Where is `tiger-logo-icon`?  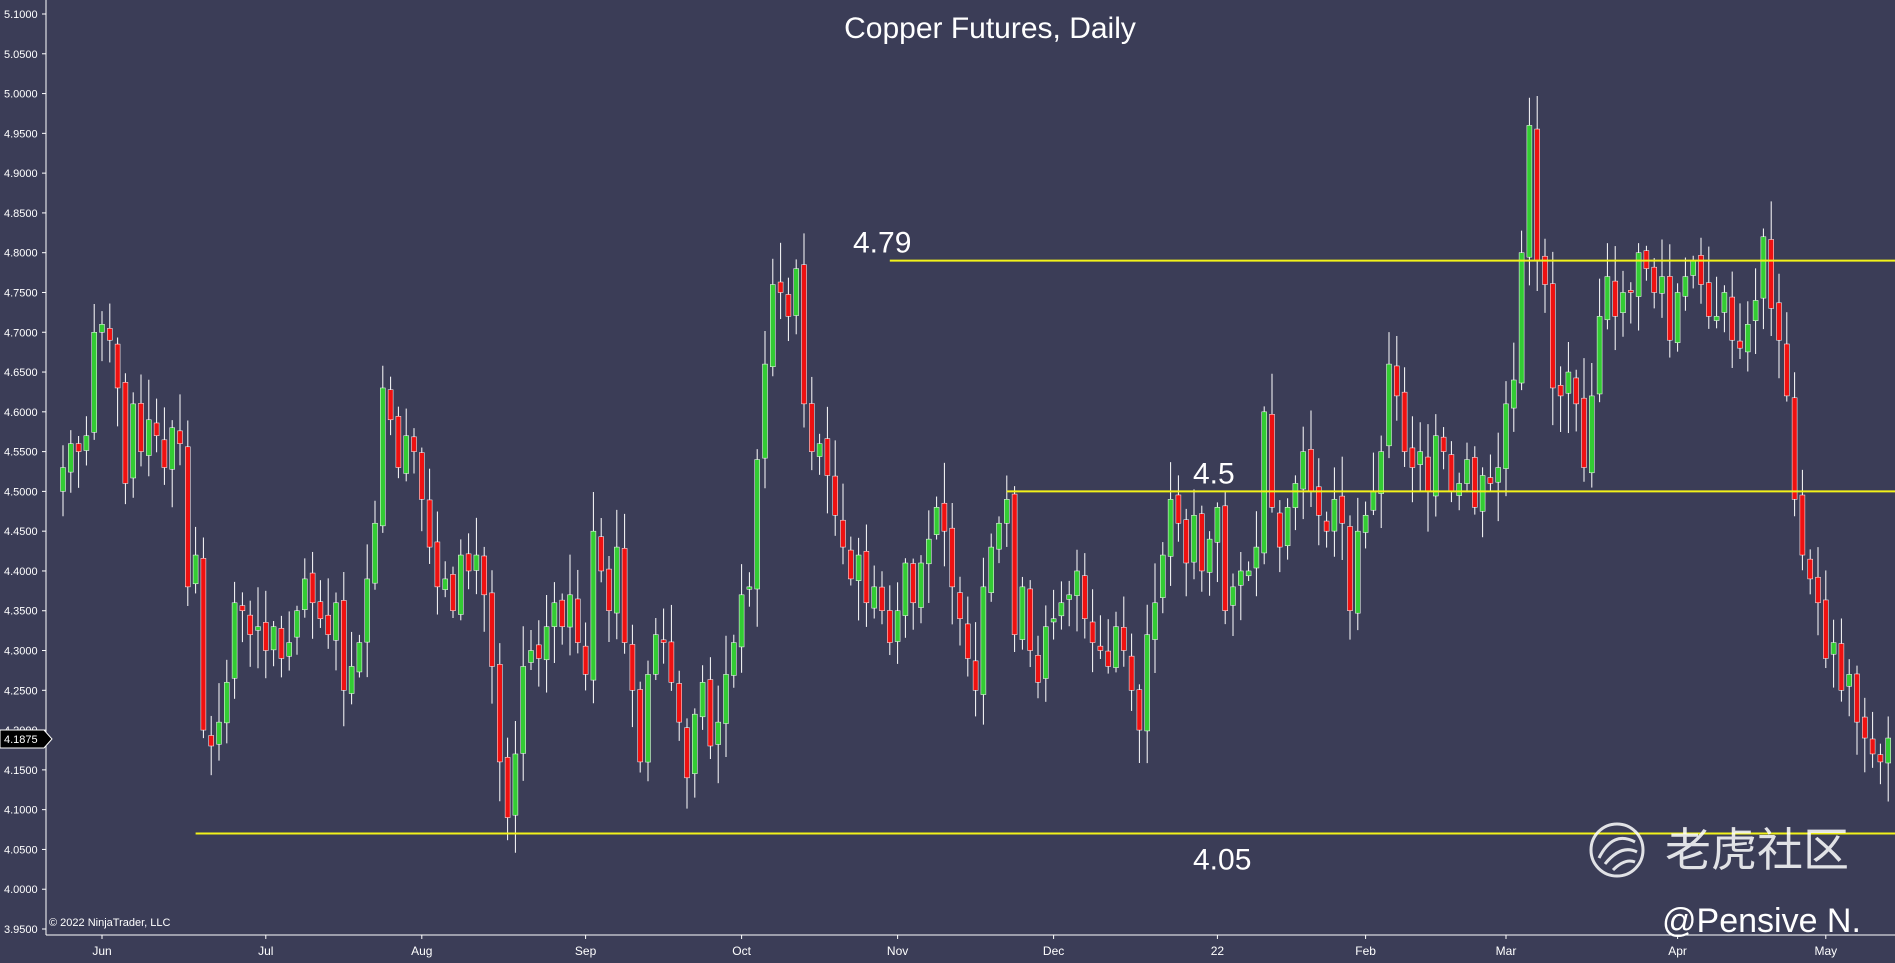 tiger-logo-icon is located at coordinates (1617, 850).